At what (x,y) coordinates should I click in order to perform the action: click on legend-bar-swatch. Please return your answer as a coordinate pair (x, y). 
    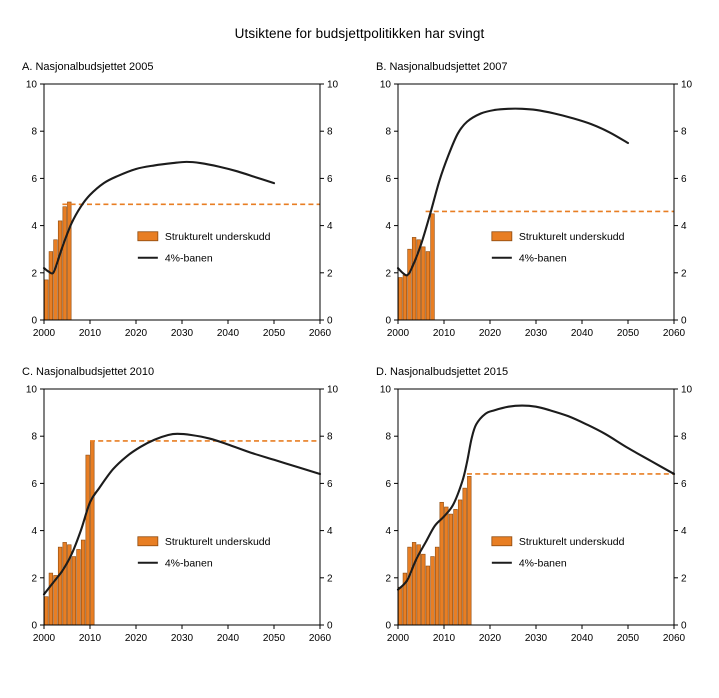
    Looking at the image, I should click on (148, 236).